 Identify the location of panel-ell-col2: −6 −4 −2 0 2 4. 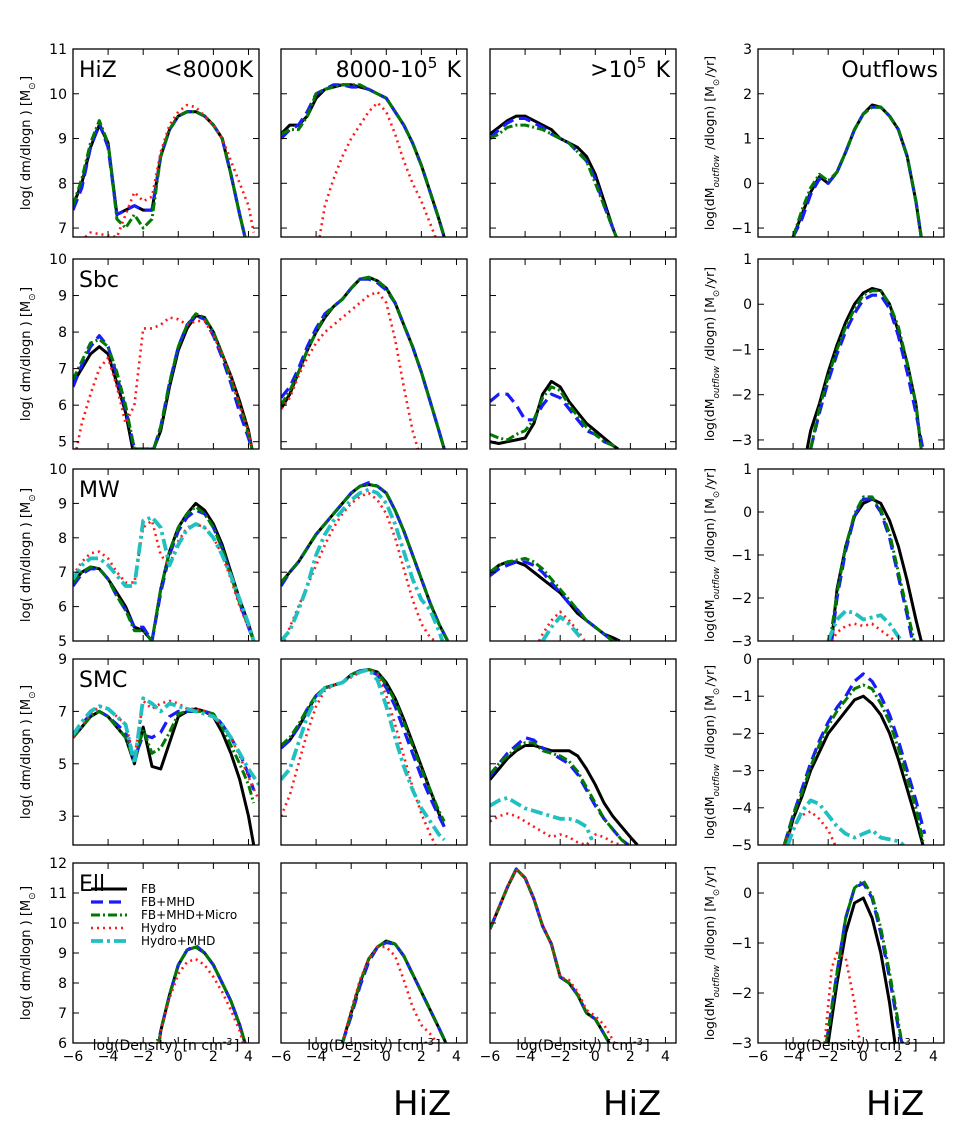
(369, 963).